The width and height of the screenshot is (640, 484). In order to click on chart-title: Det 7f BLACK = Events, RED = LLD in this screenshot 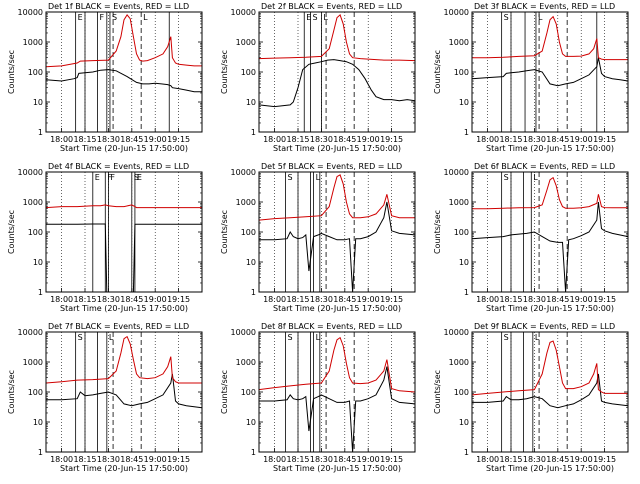, I will do `click(118, 326)`.